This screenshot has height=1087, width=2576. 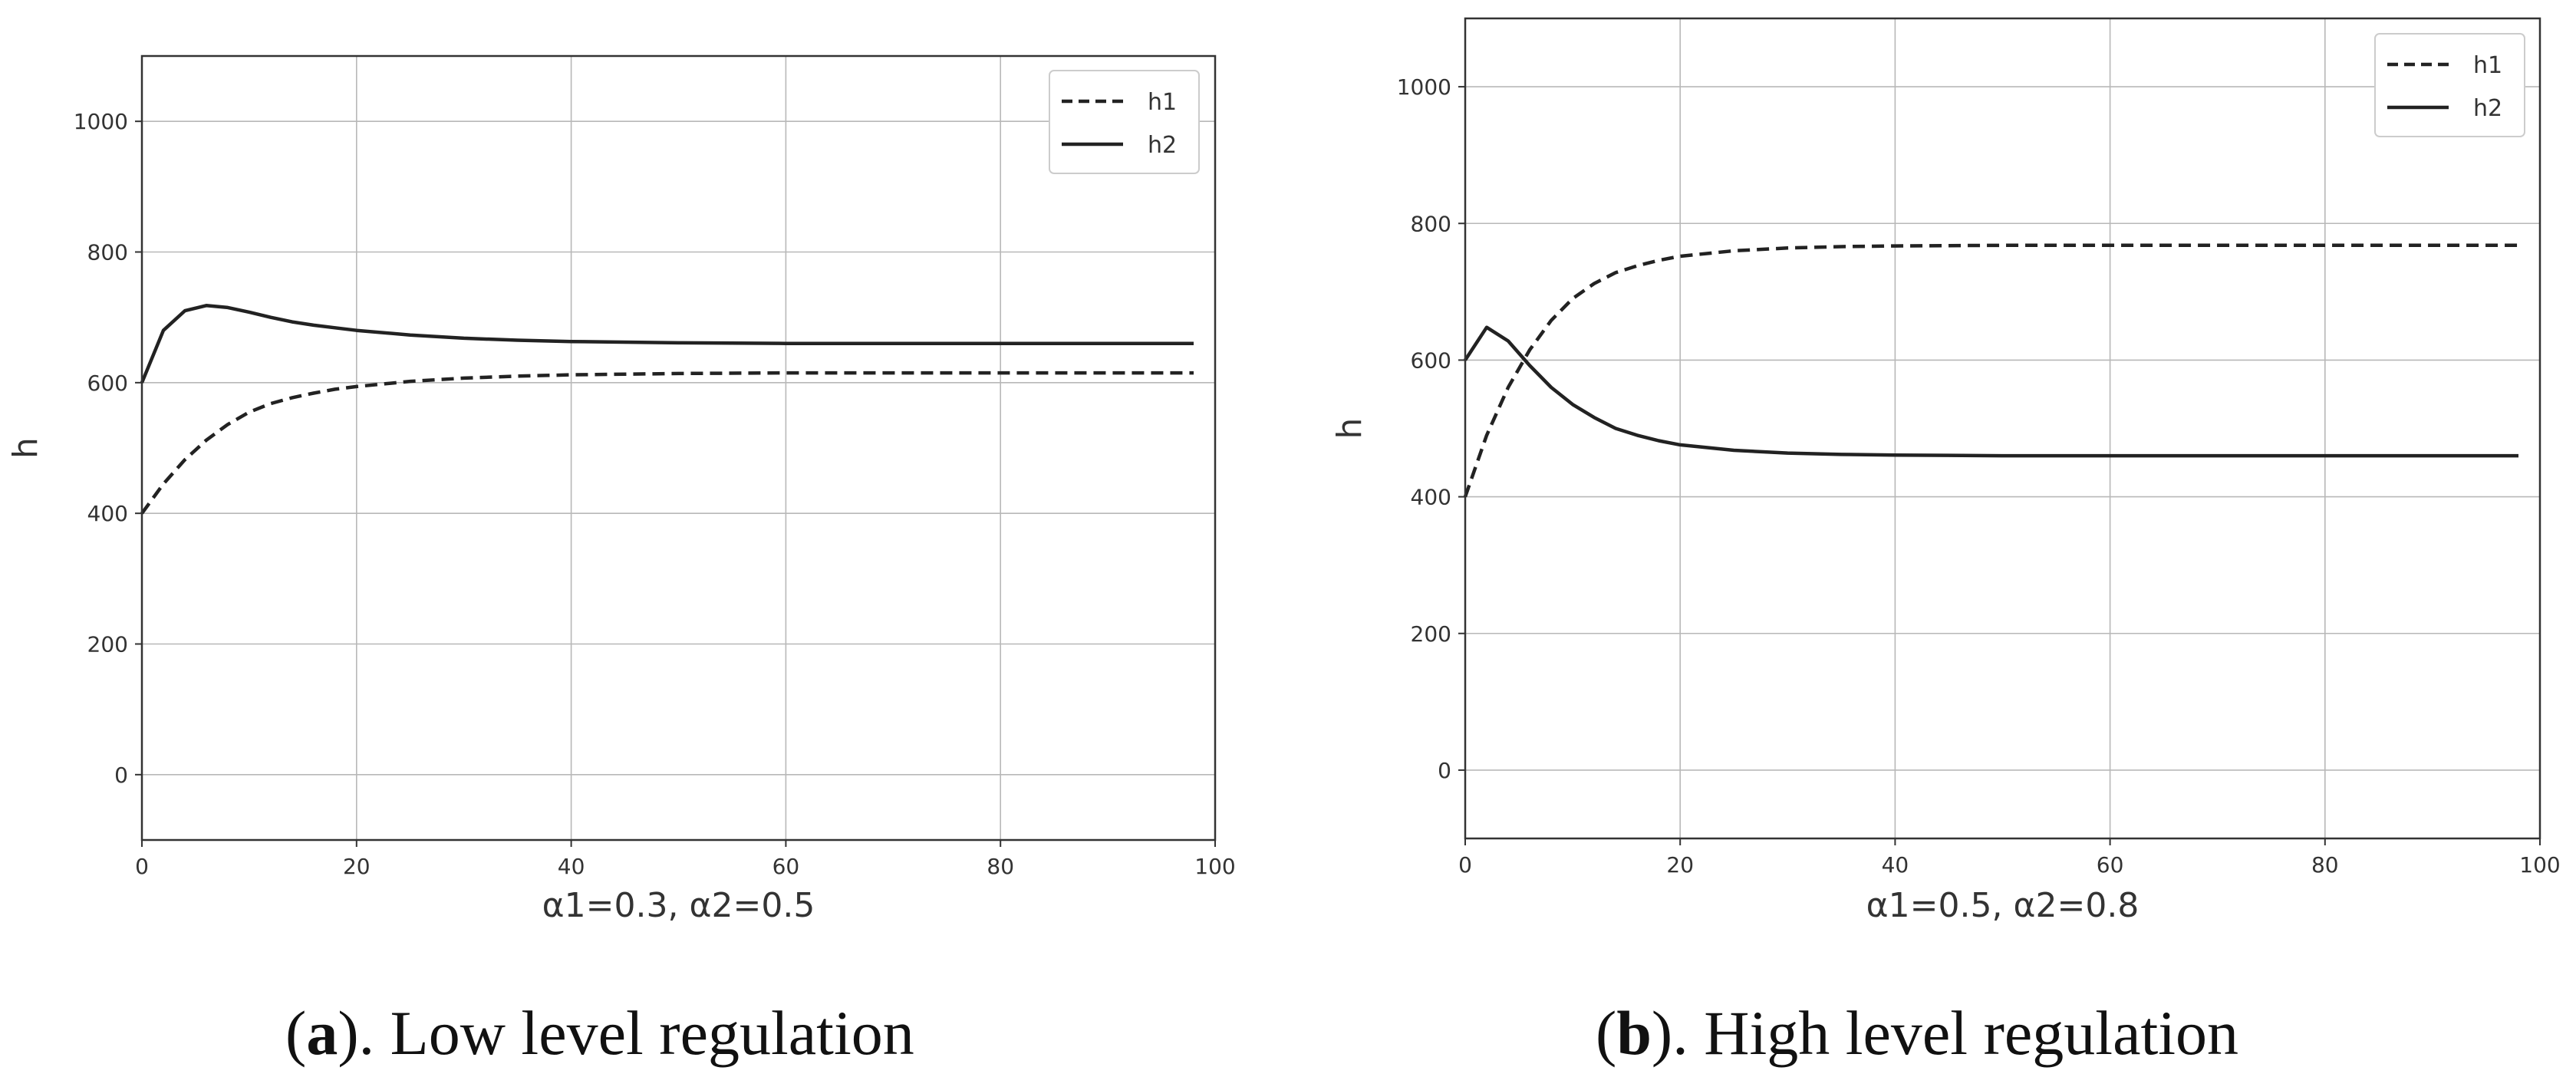 What do you see at coordinates (636, 1033) in the screenshot?
I see `caption-a-text: . Low level regulation` at bounding box center [636, 1033].